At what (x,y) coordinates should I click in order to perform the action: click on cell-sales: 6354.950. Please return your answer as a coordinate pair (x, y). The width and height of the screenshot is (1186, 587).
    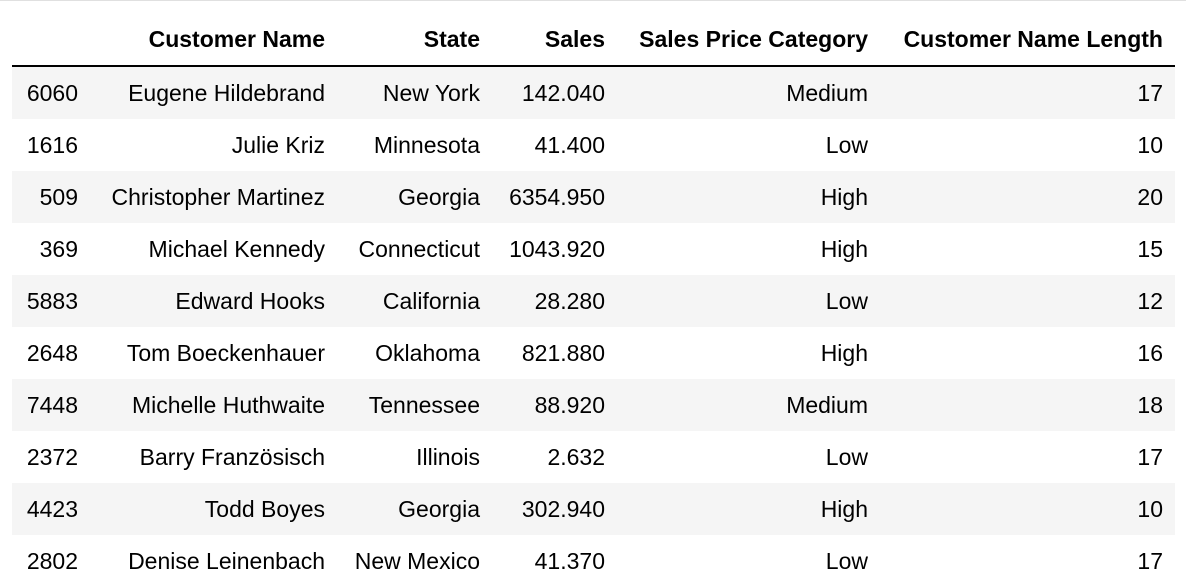
    Looking at the image, I should click on (554, 197).